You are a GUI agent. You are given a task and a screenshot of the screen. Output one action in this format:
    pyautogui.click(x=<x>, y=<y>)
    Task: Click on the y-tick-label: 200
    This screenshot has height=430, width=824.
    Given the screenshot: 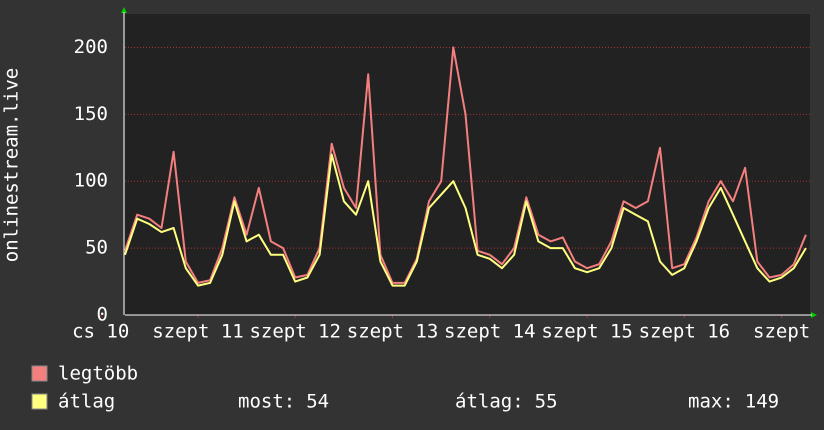 What is the action you would take?
    pyautogui.click(x=91, y=47)
    